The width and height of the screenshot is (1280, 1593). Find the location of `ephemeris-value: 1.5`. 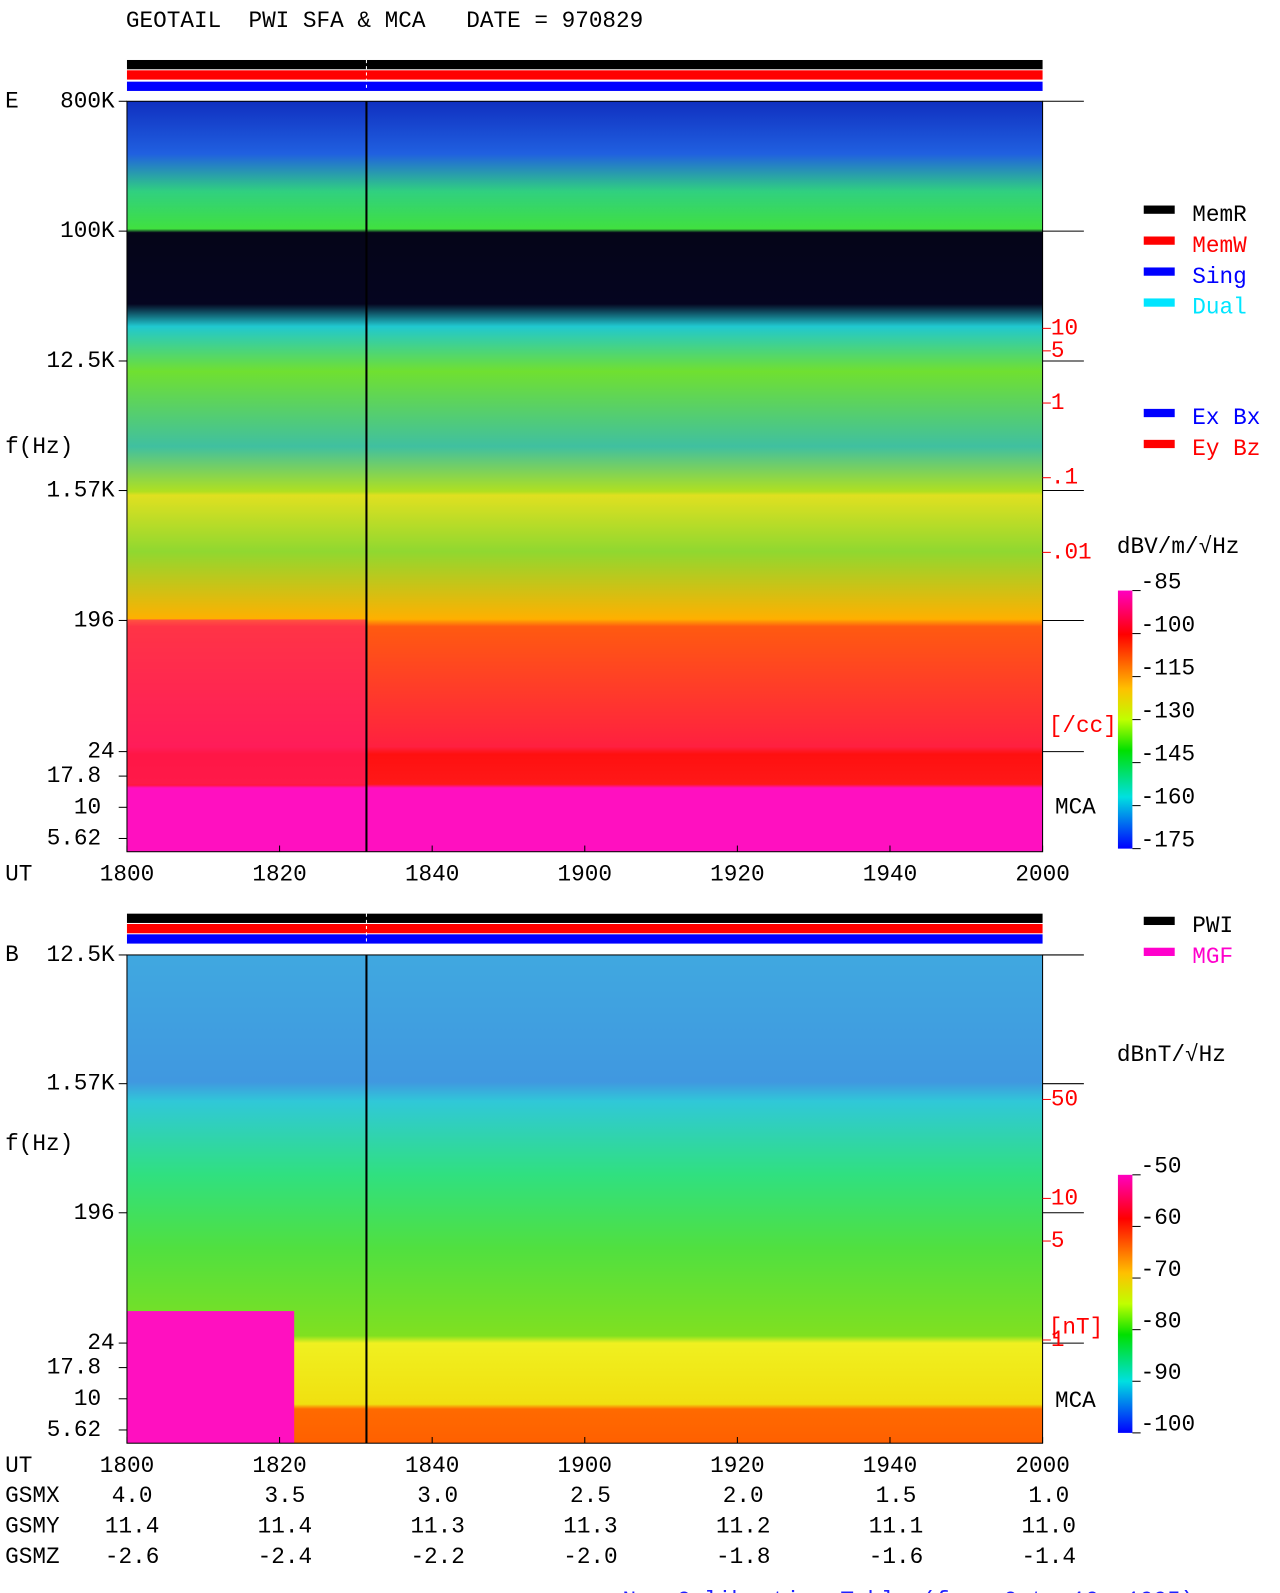

ephemeris-value: 1.5 is located at coordinates (896, 1496).